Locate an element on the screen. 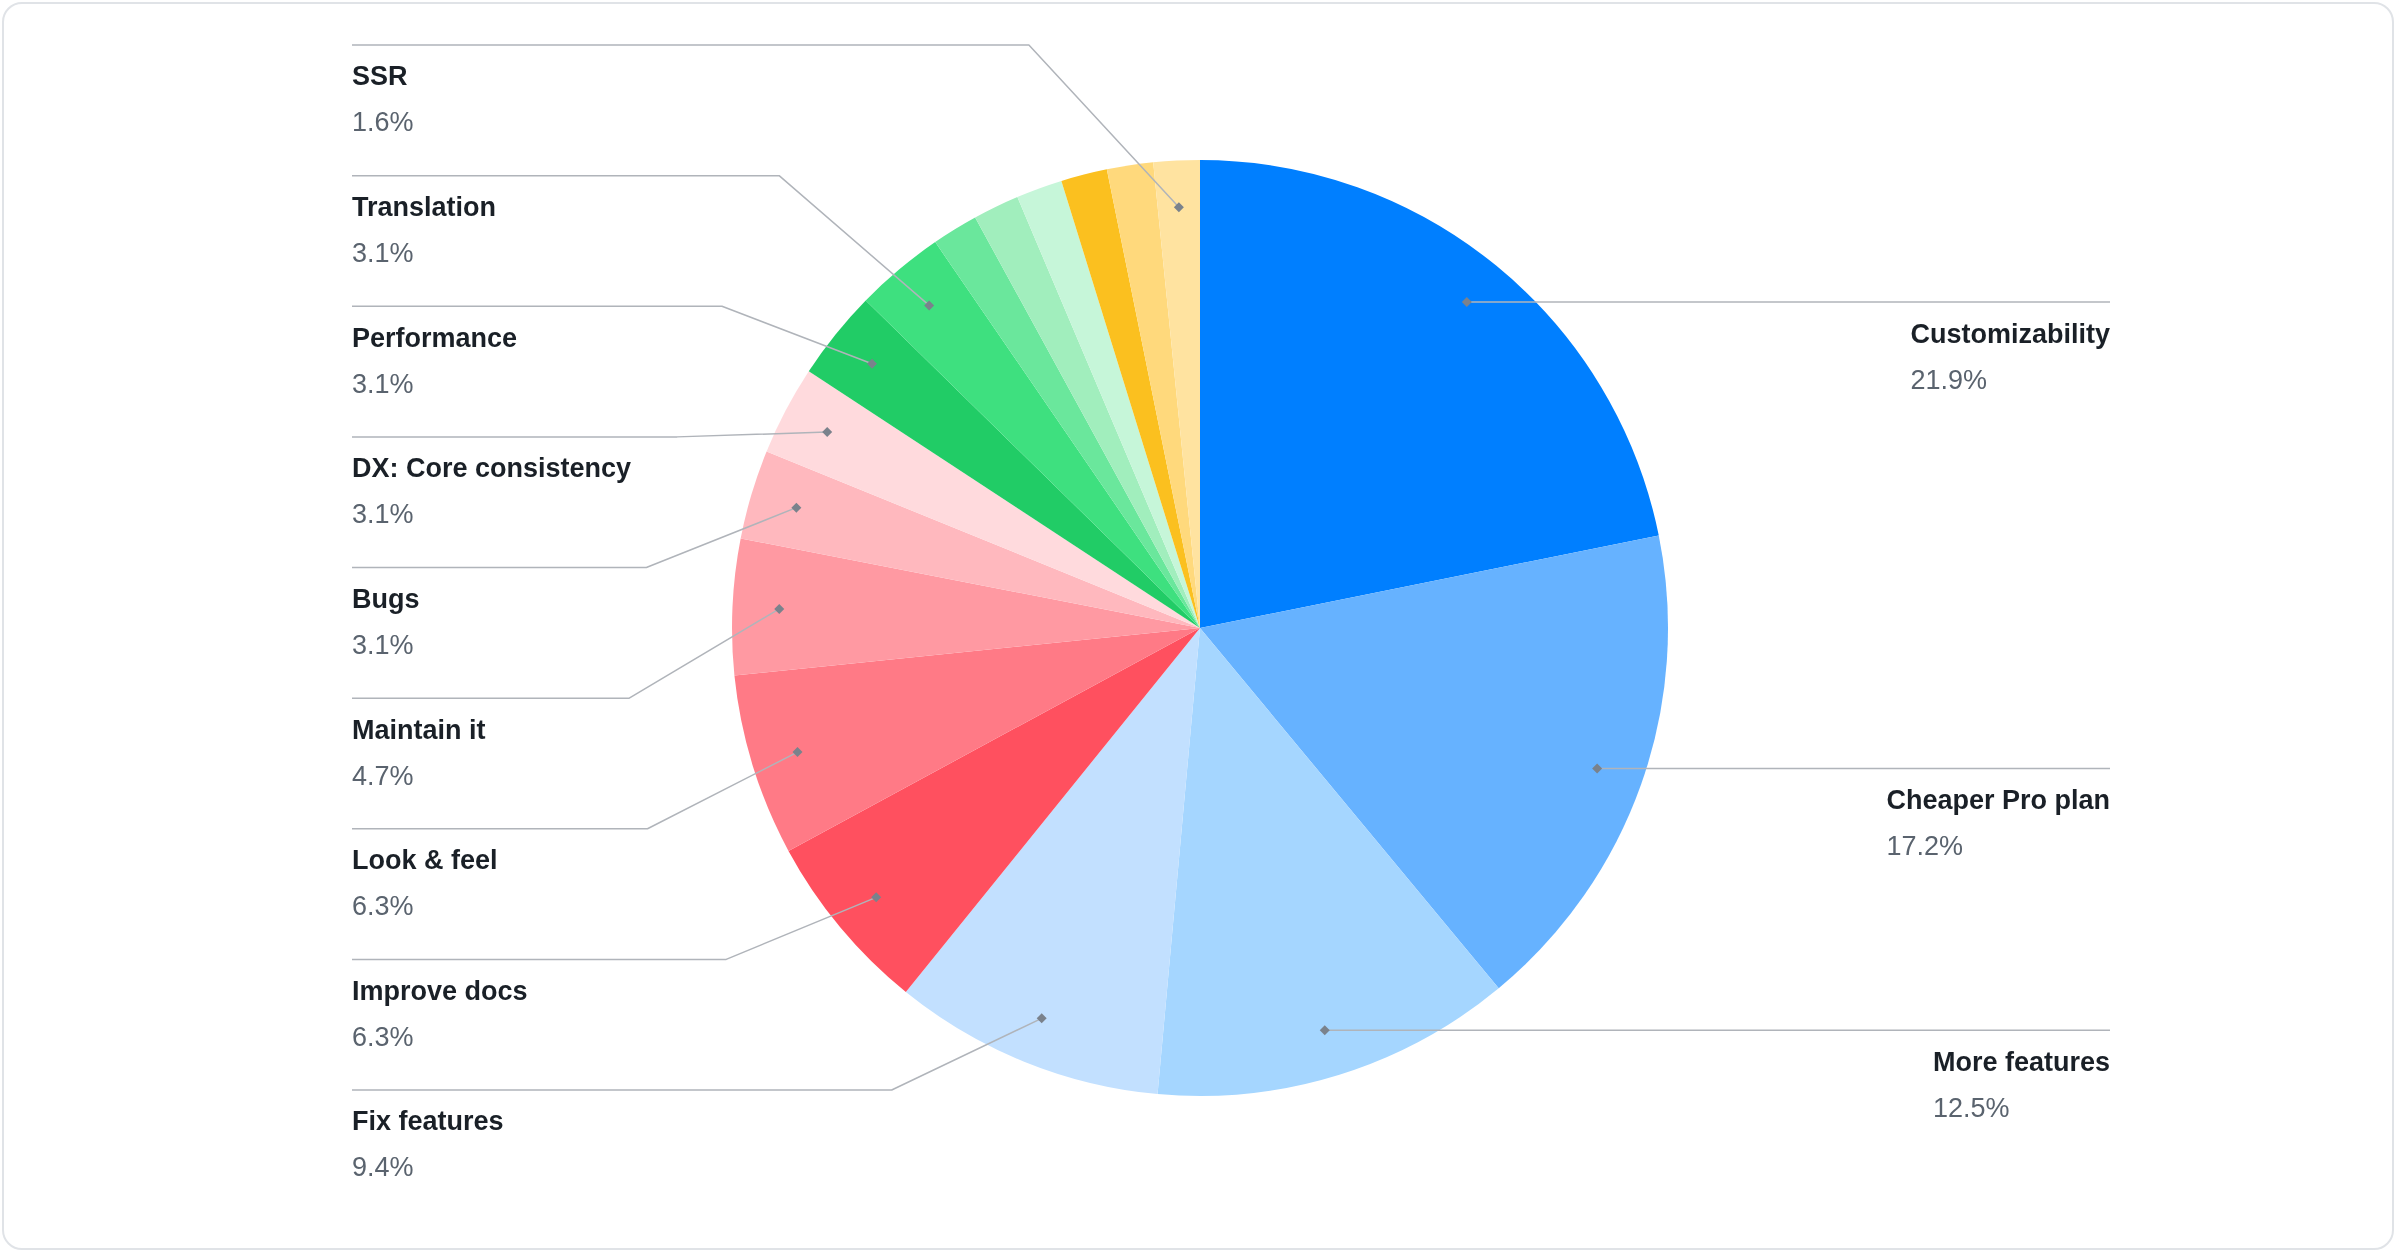 The width and height of the screenshot is (2400, 1256). data-label: 1.6% is located at coordinates (383, 122).